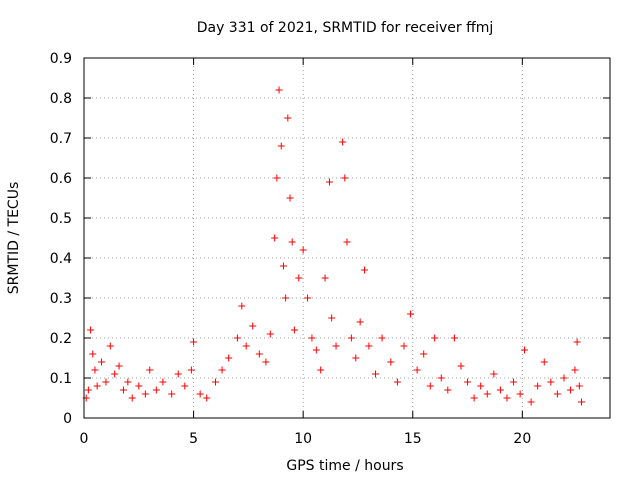 This screenshot has height=485, width=640. What do you see at coordinates (61, 219) in the screenshot?
I see `y-tick-label: 0.5` at bounding box center [61, 219].